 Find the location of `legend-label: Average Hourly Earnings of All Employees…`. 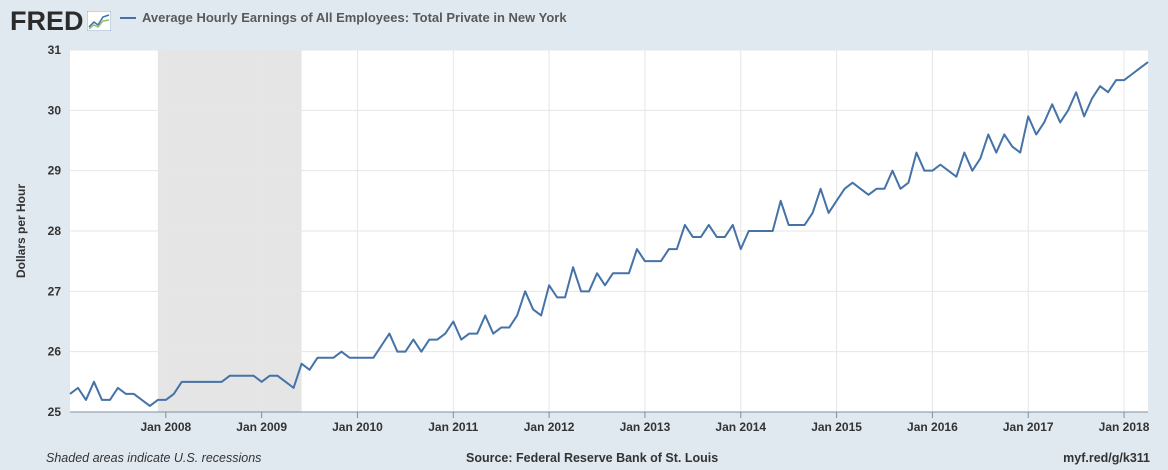

legend-label: Average Hourly Earnings of All Employees… is located at coordinates (354, 17).